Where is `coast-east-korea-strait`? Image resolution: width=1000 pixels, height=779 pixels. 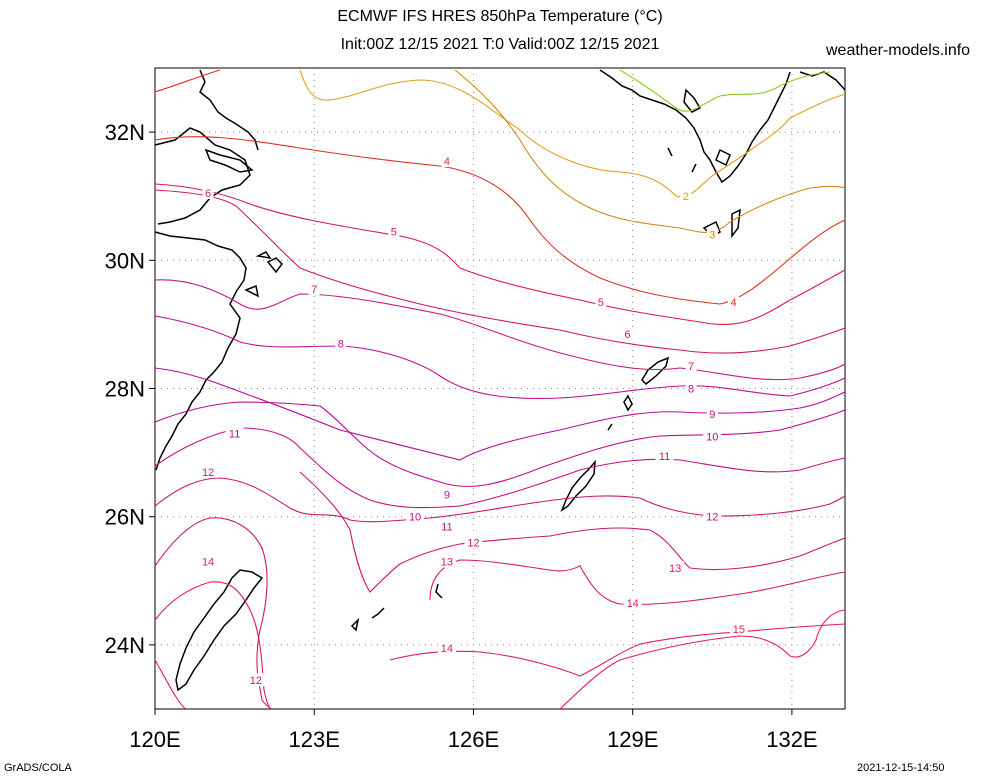
coast-east-korea-strait is located at coordinates (822, 81).